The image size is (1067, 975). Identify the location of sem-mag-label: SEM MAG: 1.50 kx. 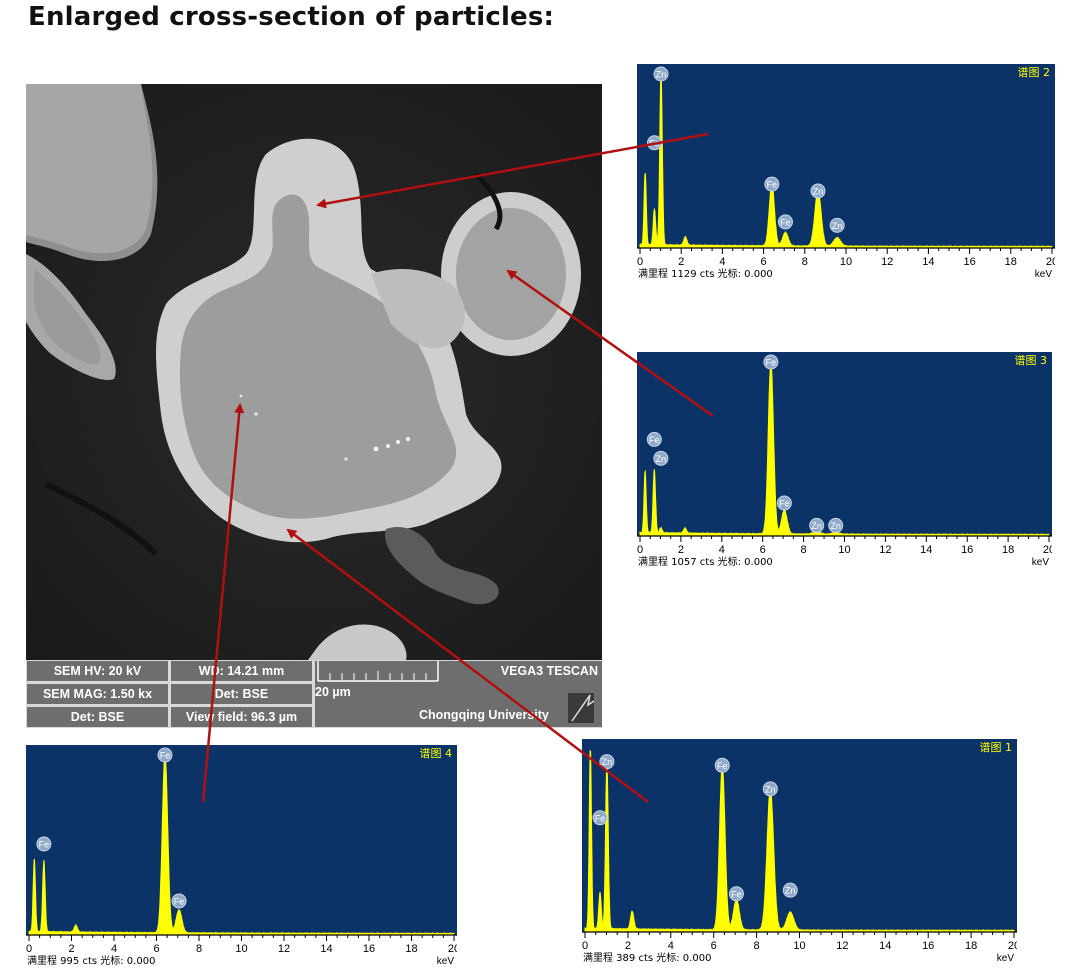
(97, 694).